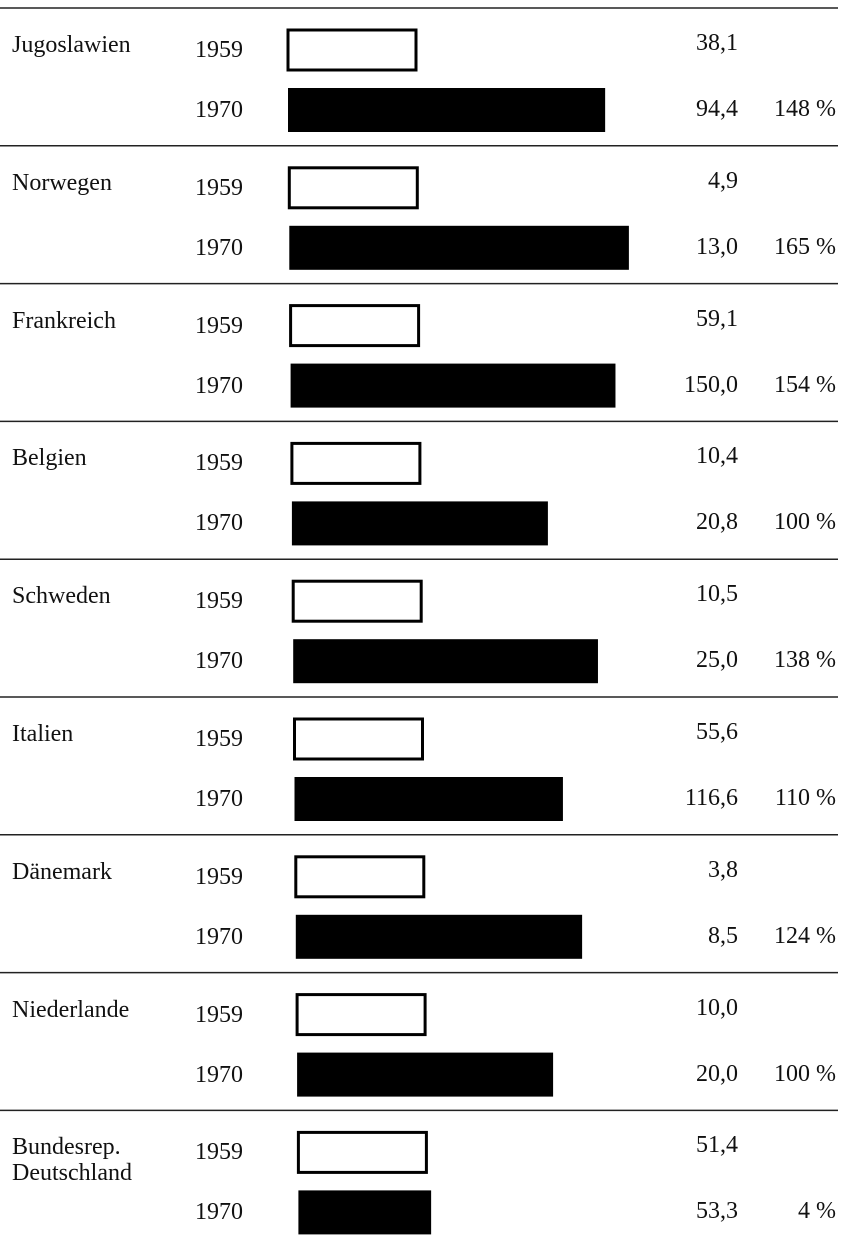  What do you see at coordinates (62, 182) in the screenshot?
I see `category-label: Norwegen` at bounding box center [62, 182].